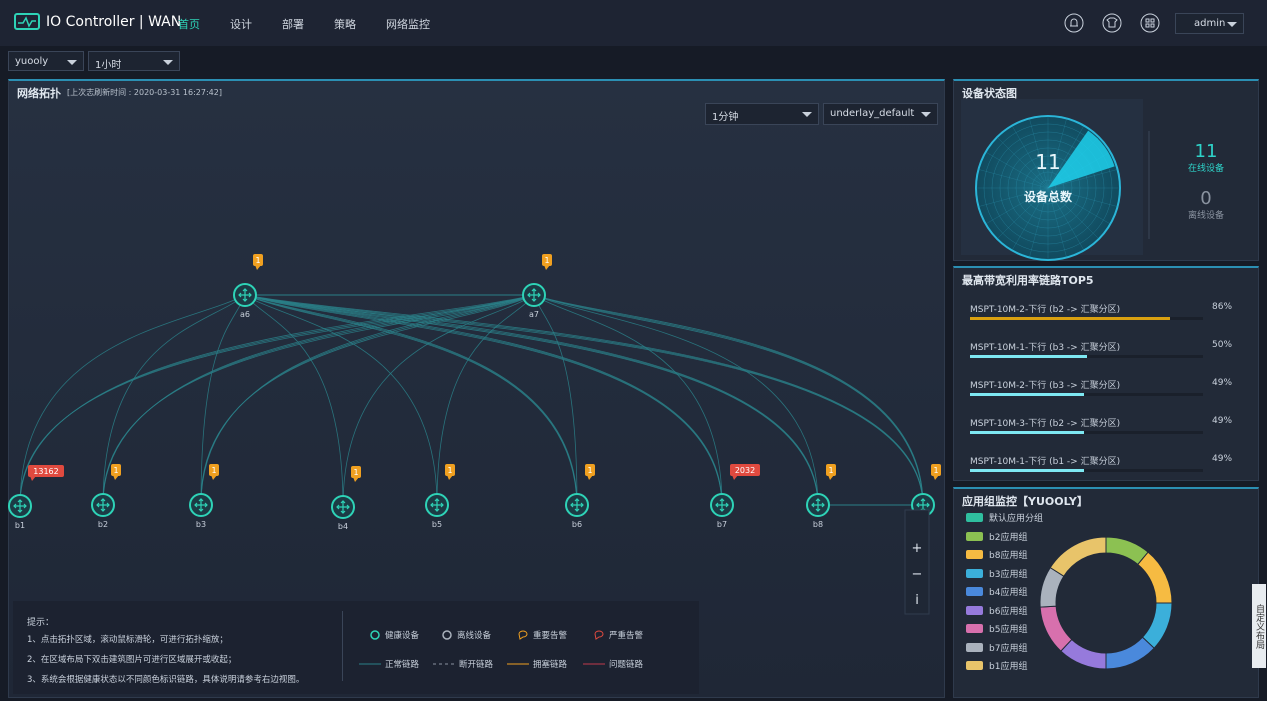 The width and height of the screenshot is (1267, 701). I want to click on interval-select: 1分钟, so click(762, 114).